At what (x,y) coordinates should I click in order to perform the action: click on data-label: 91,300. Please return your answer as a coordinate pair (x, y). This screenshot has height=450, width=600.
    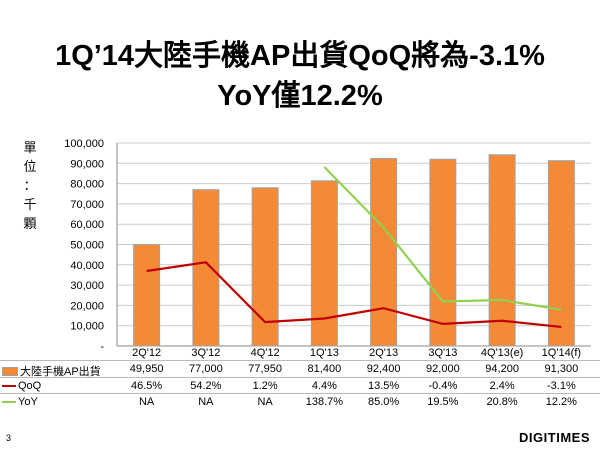
    Looking at the image, I should click on (561, 369).